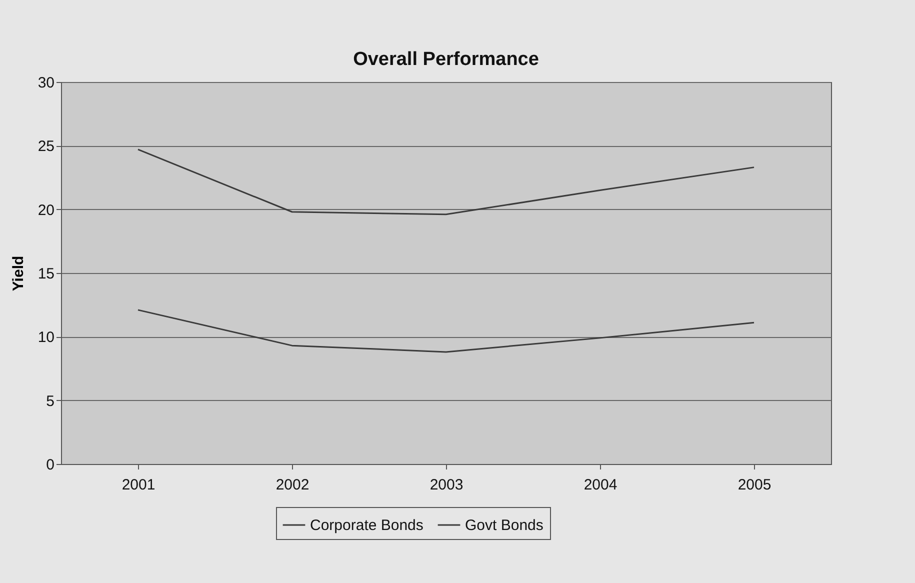 Image resolution: width=915 pixels, height=583 pixels. I want to click on y-tick-label: 15, so click(46, 274).